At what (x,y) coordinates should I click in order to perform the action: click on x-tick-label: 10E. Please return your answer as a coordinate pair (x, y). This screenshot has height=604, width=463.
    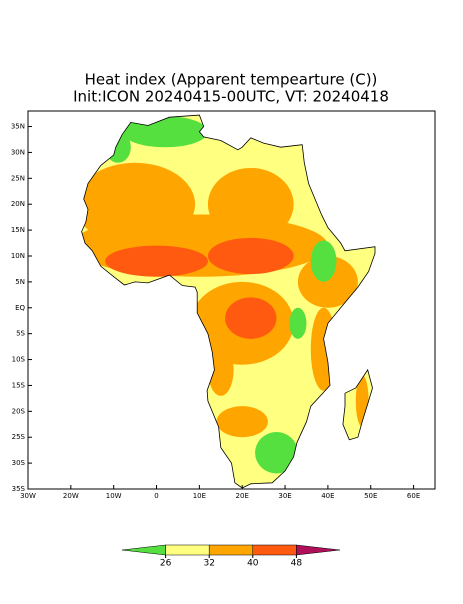
    Looking at the image, I should click on (199, 496).